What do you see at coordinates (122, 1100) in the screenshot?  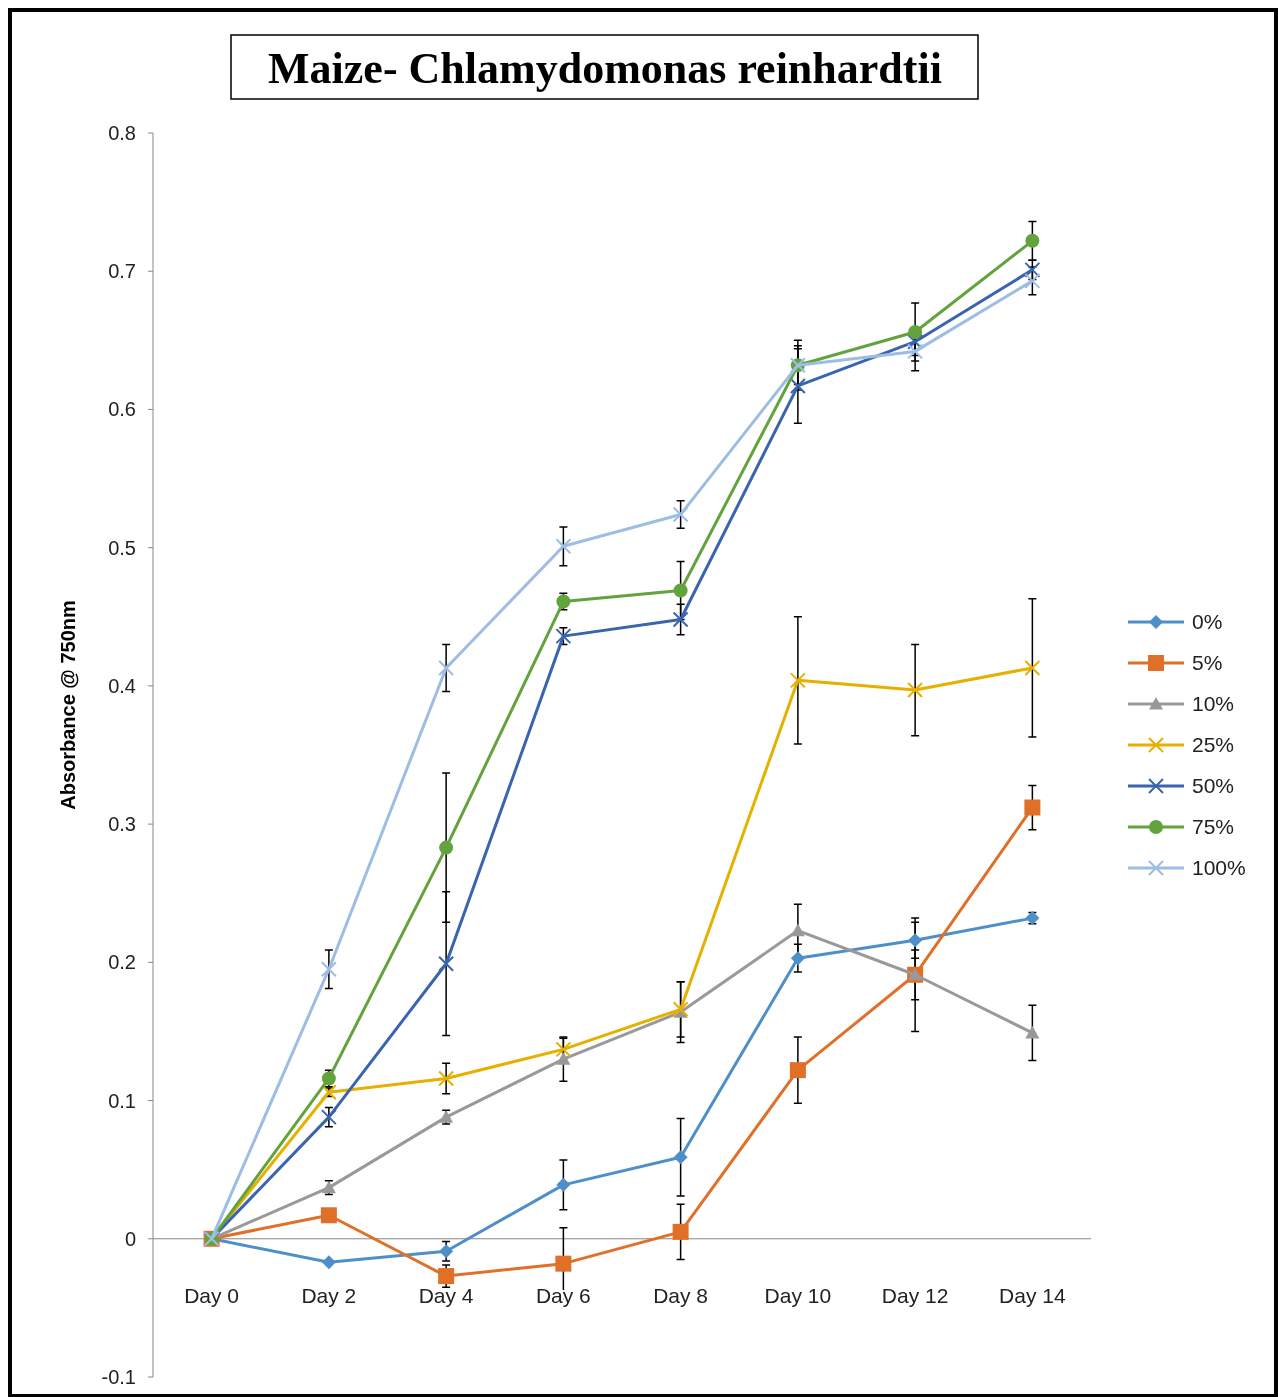 I see `y-tick-label: 0.1` at bounding box center [122, 1100].